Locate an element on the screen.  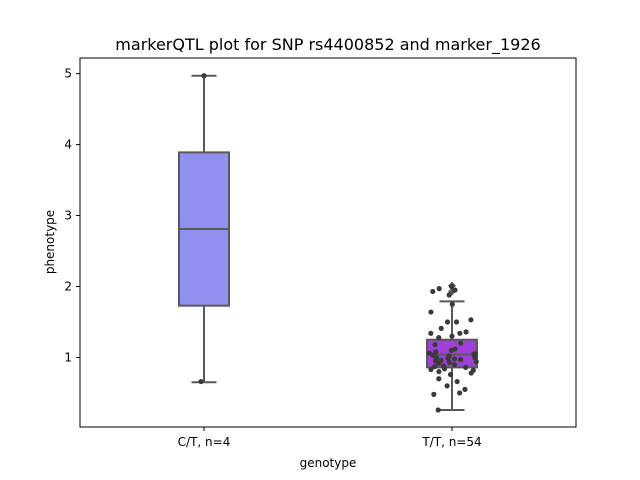
y-axis: 1 2 3 4 5 is located at coordinates (72, 215).